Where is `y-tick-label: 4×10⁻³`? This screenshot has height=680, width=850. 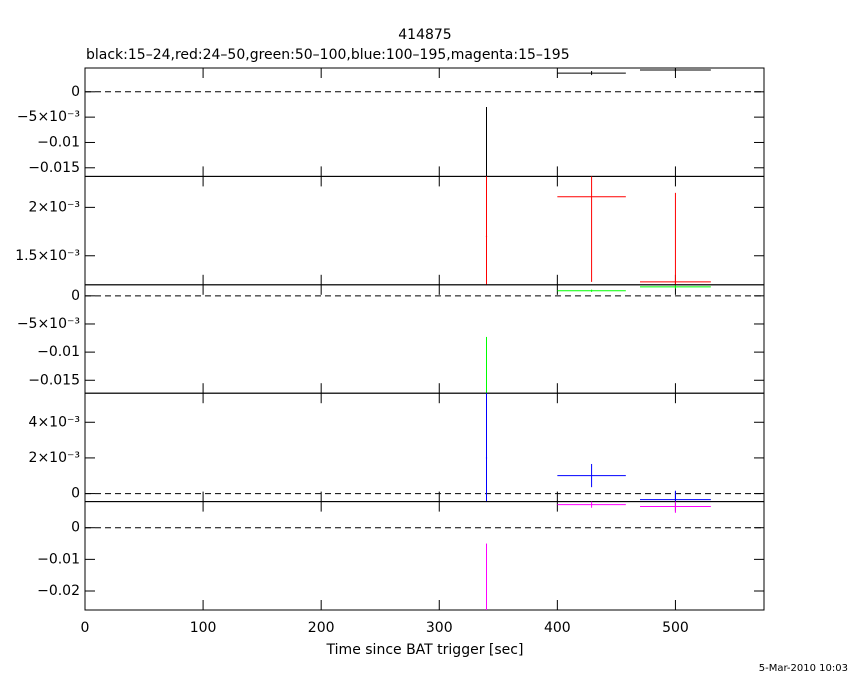
y-tick-label: 4×10⁻³ is located at coordinates (54, 422).